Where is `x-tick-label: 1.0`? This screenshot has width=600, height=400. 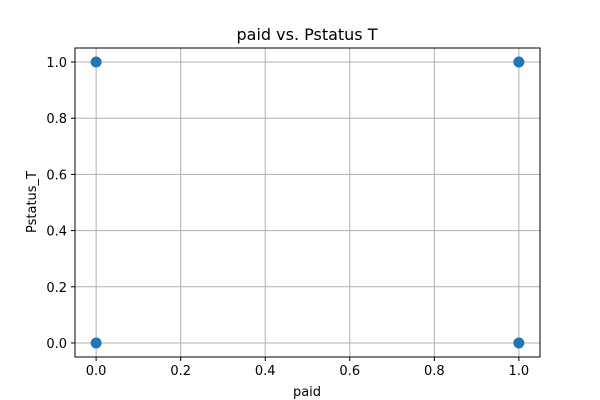
x-tick-label: 1.0 is located at coordinates (519, 371).